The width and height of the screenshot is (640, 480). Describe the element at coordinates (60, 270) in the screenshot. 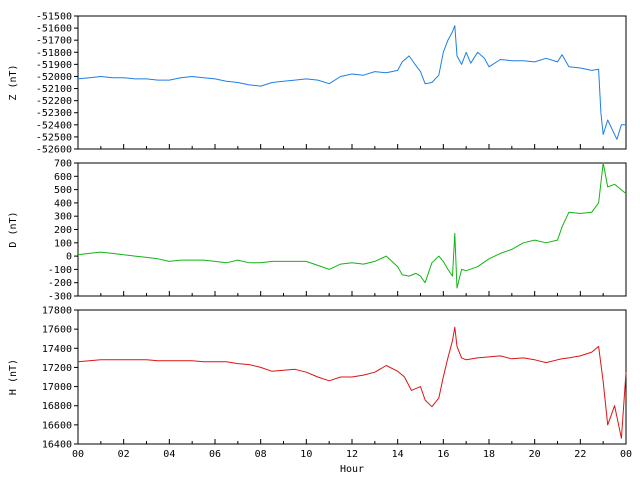

I see `y-tick-label-d: -100` at that location.